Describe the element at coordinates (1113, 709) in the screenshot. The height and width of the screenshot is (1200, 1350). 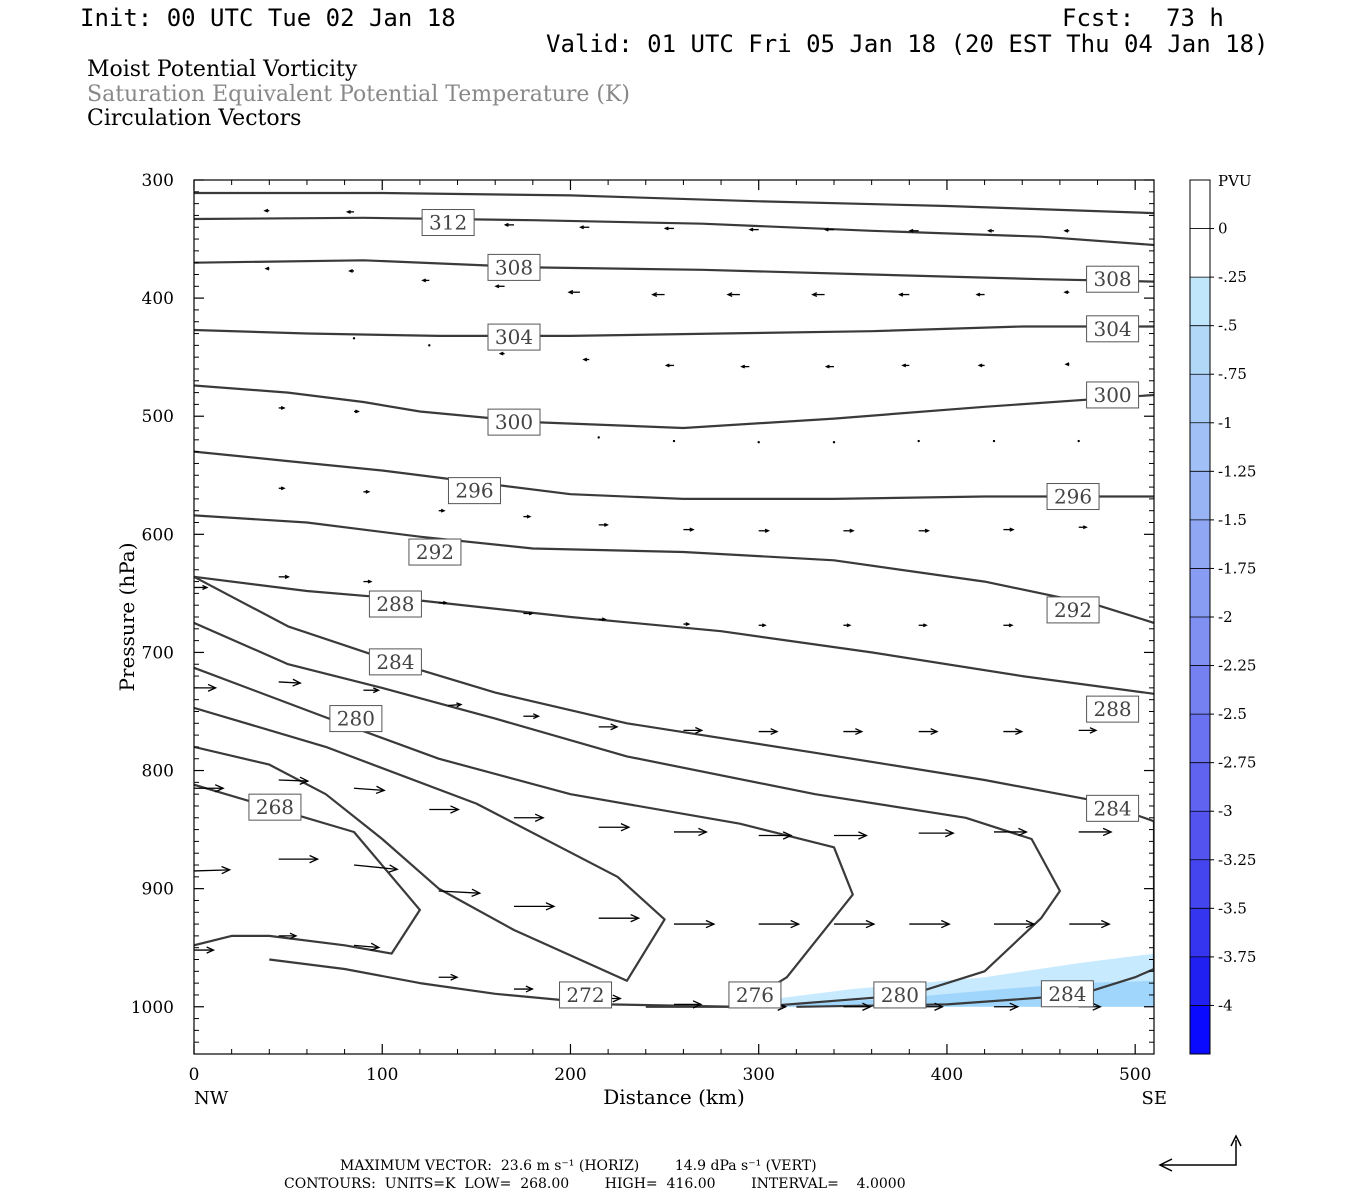
I see `contour-label: 288` at that location.